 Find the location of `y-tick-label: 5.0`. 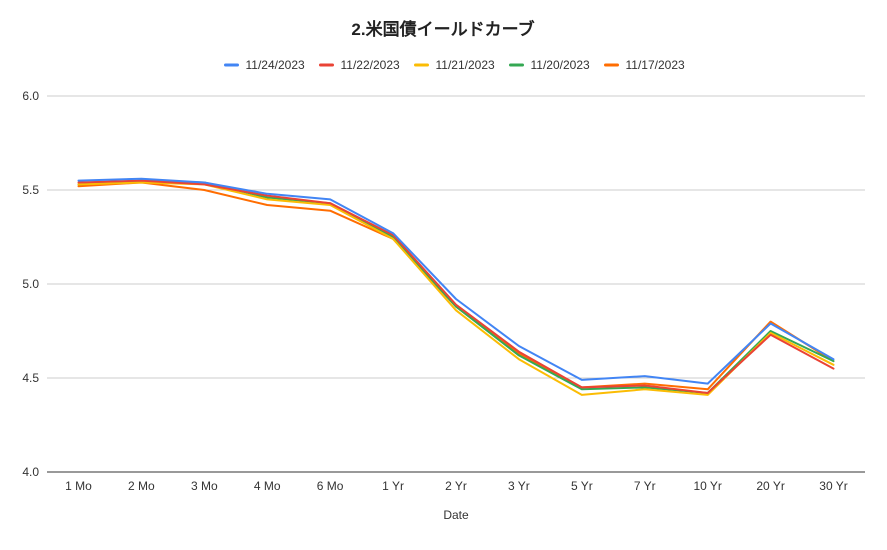

y-tick-label: 5.0 is located at coordinates (30, 284).